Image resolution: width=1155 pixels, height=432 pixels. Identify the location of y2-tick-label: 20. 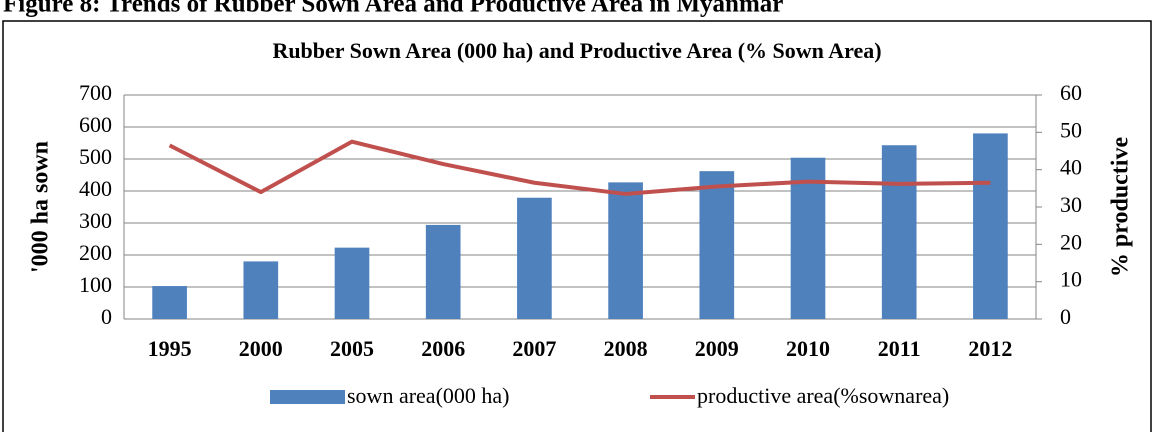
(1071, 241).